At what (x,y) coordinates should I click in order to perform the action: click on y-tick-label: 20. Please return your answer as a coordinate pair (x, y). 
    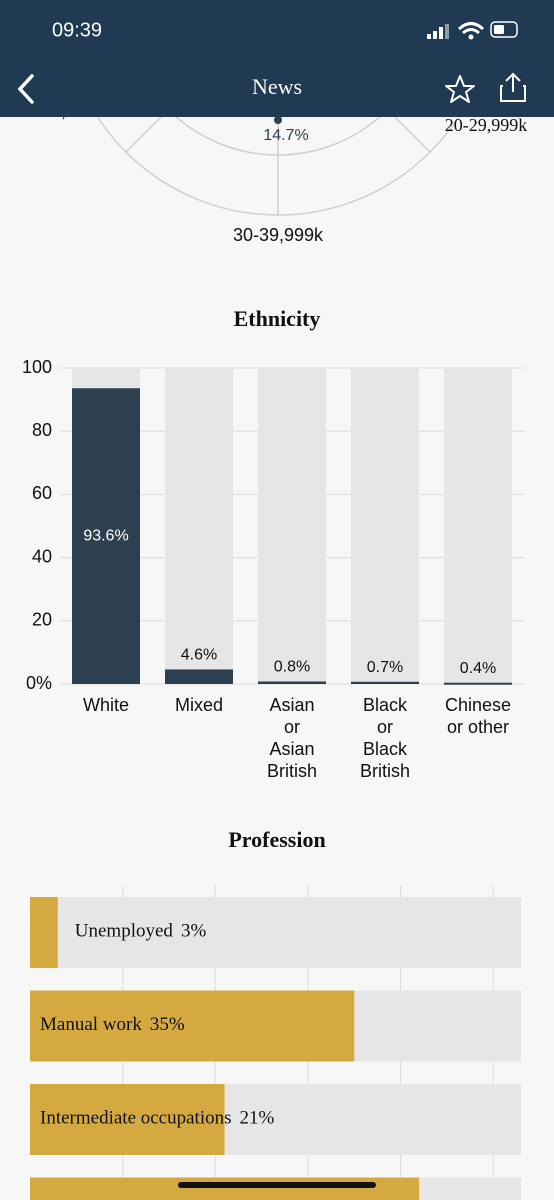
    Looking at the image, I should click on (42, 620).